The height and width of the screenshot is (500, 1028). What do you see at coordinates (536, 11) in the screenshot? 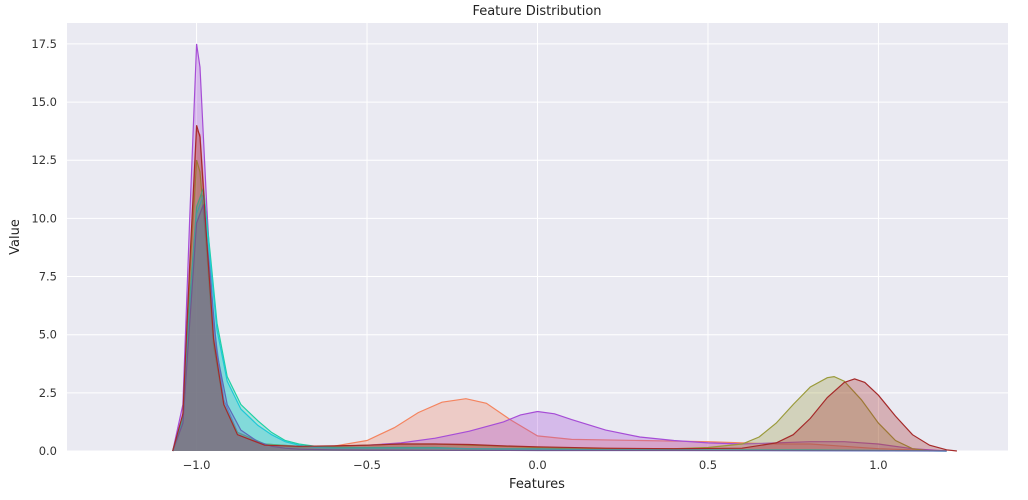
I see `chart-title: Feature Distribution` at bounding box center [536, 11].